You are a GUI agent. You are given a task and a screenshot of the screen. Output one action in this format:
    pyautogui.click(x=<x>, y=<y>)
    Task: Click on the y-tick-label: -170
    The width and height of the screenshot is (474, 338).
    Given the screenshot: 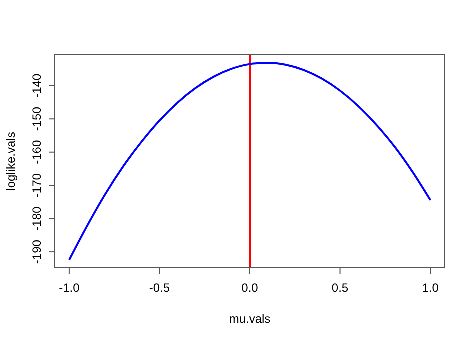 What is the action you would take?
    pyautogui.click(x=37, y=185)
    